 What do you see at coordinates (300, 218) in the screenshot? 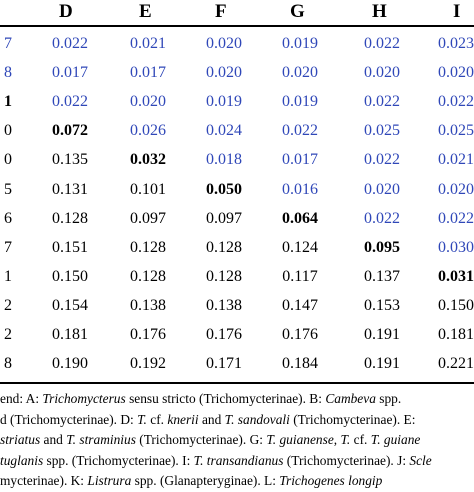
I see `table-cell: 0.064` at bounding box center [300, 218].